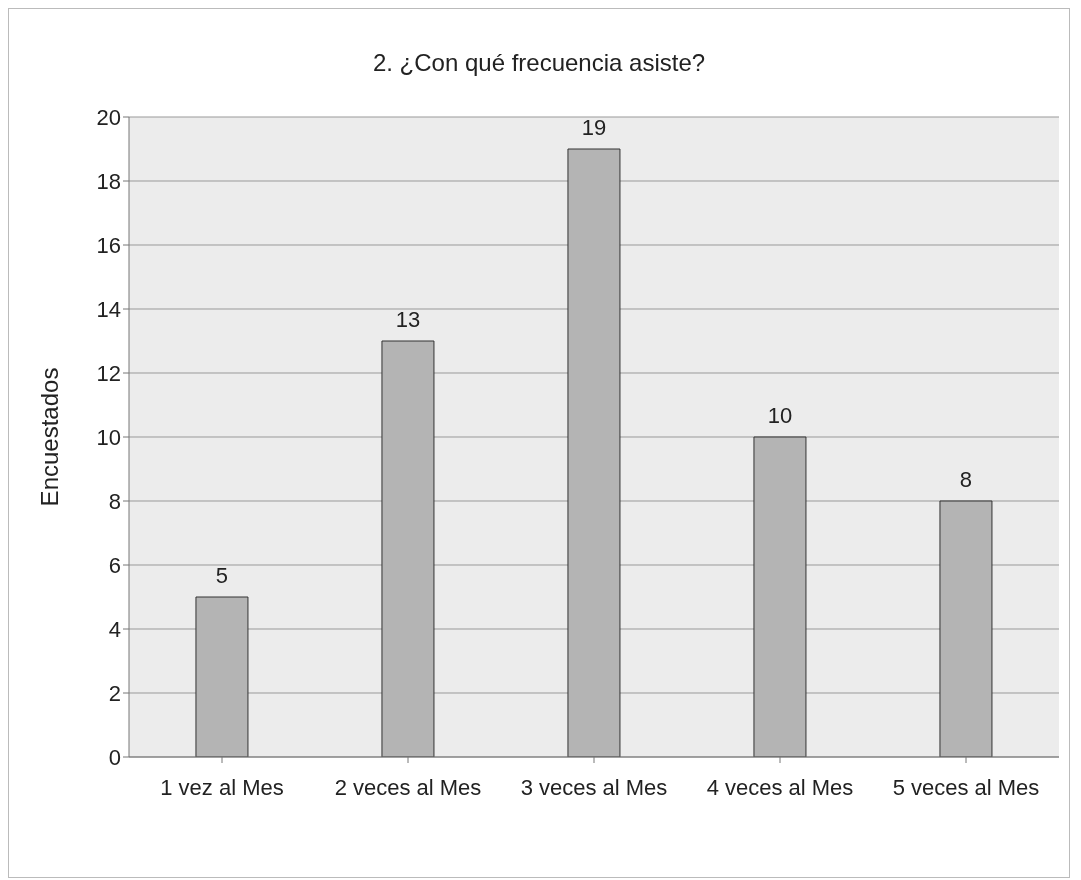 The image size is (1081, 880). I want to click on data-label: 10, so click(780, 415).